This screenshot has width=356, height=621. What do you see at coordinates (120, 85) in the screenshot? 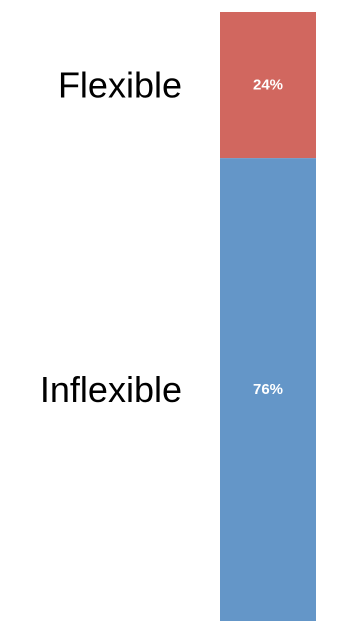
I see `series-label-flexible: Flexible` at bounding box center [120, 85].